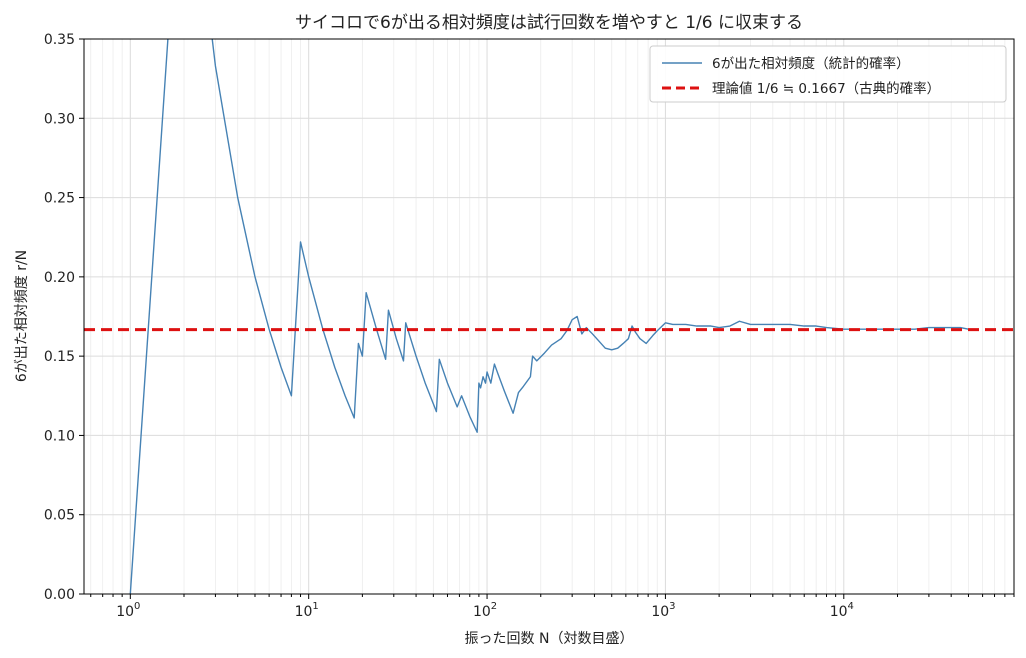 This screenshot has width=1026, height=658. Describe the element at coordinates (811, 63) in the screenshot. I see `legend-label-relative-frequency: 6が出た相対頻度（統計的確率）` at that location.